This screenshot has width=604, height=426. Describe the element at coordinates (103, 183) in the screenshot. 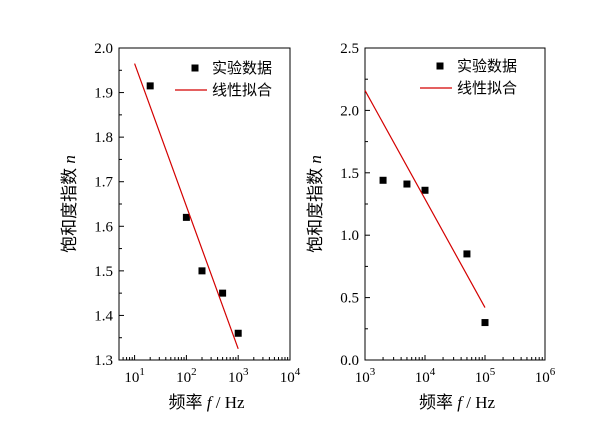

I see `y-tick-label: 1.7` at that location.